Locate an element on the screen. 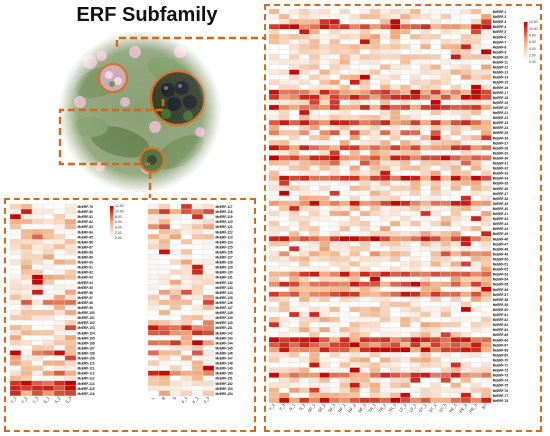  gene-label: MeERF-110 is located at coordinates (86, 364).